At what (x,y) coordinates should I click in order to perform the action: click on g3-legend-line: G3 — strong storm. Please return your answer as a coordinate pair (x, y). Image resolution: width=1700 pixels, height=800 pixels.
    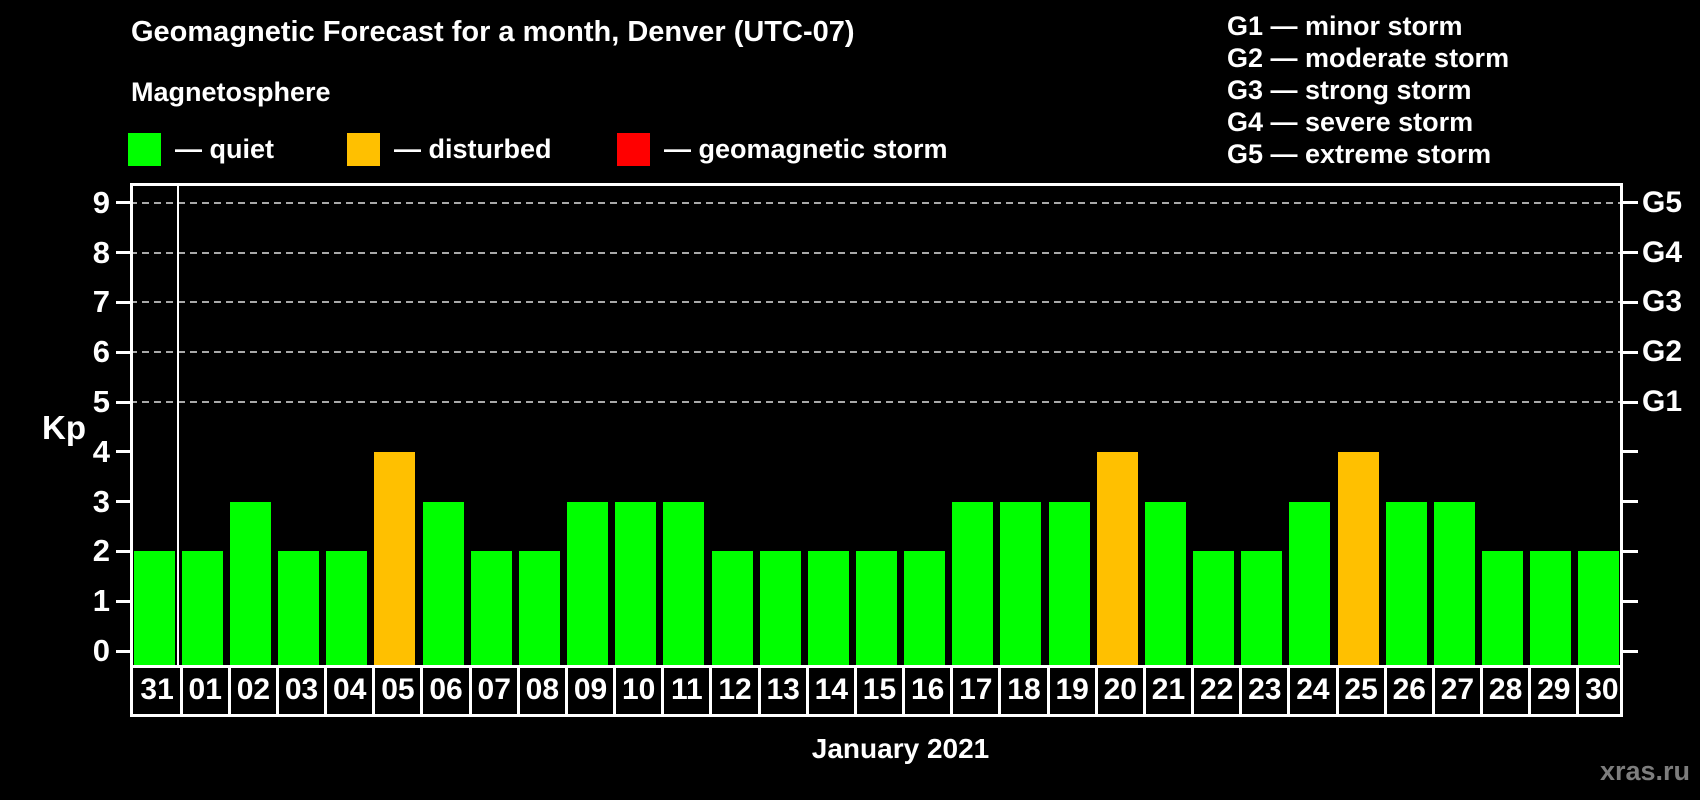
    Looking at the image, I should click on (1349, 90).